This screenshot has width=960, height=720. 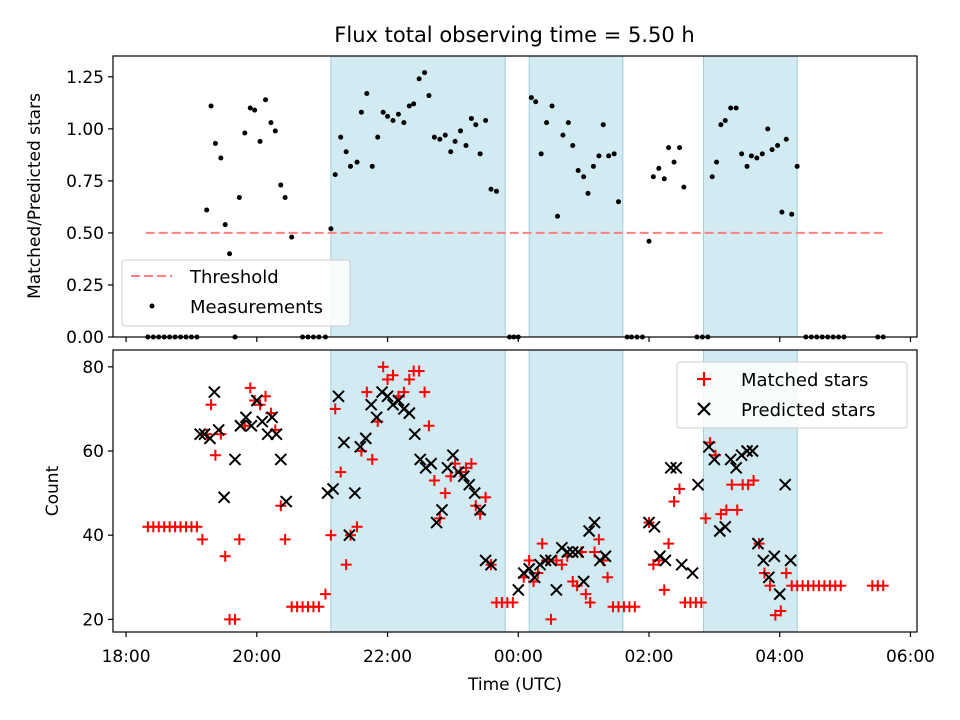 What do you see at coordinates (53, 490) in the screenshot?
I see `bottom-y-axis-label: Count` at bounding box center [53, 490].